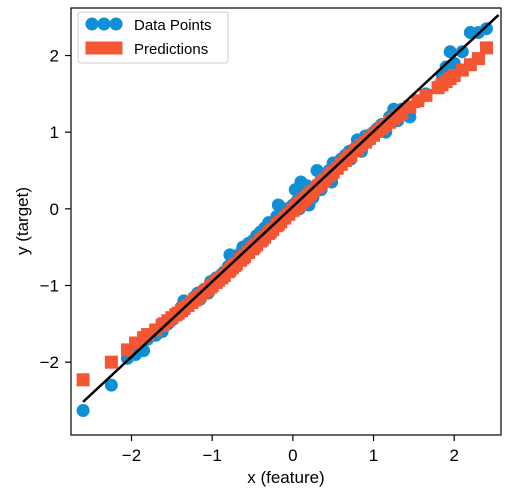 This screenshot has height=492, width=506. What do you see at coordinates (49, 286) in the screenshot?
I see `y-tick-label: −1` at bounding box center [49, 286].